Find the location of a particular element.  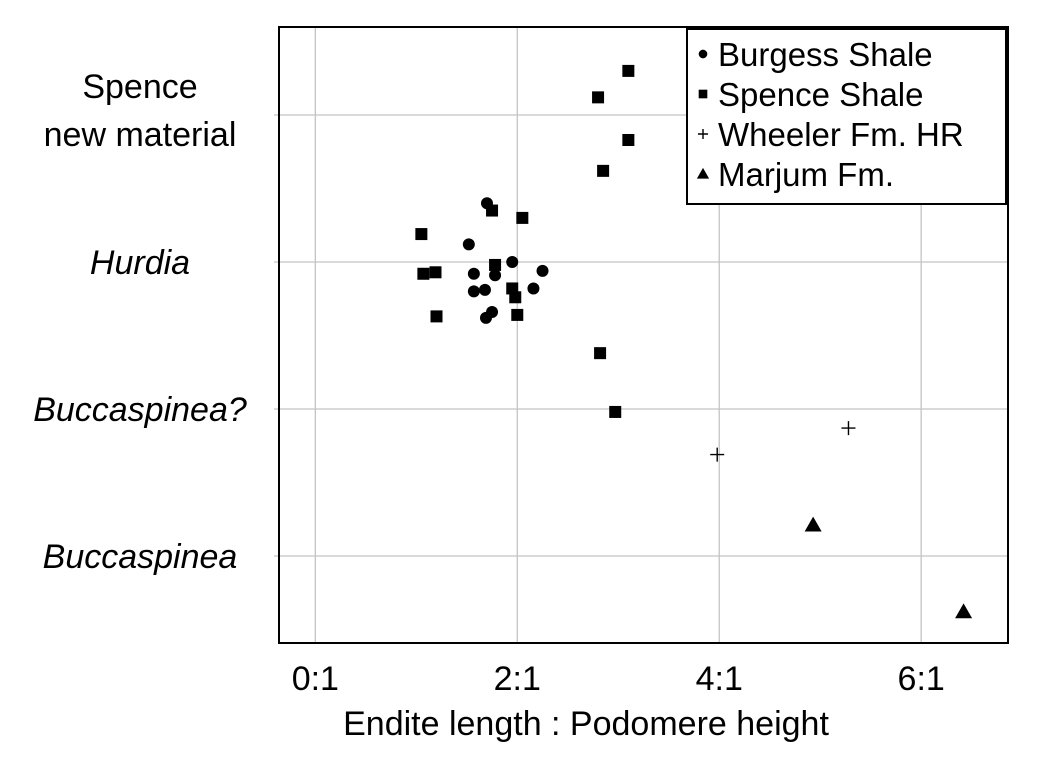

series-spence-shale is located at coordinates (525, 241).